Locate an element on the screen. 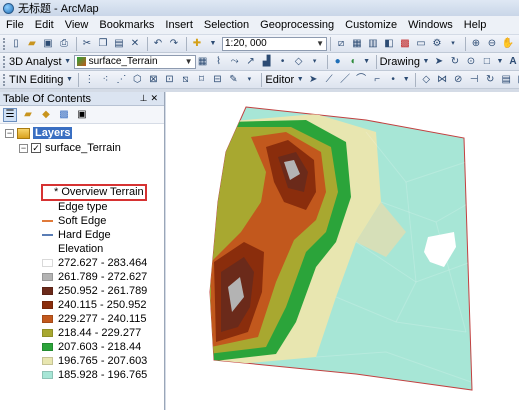  undo-icon: ↶ is located at coordinates (158, 43).